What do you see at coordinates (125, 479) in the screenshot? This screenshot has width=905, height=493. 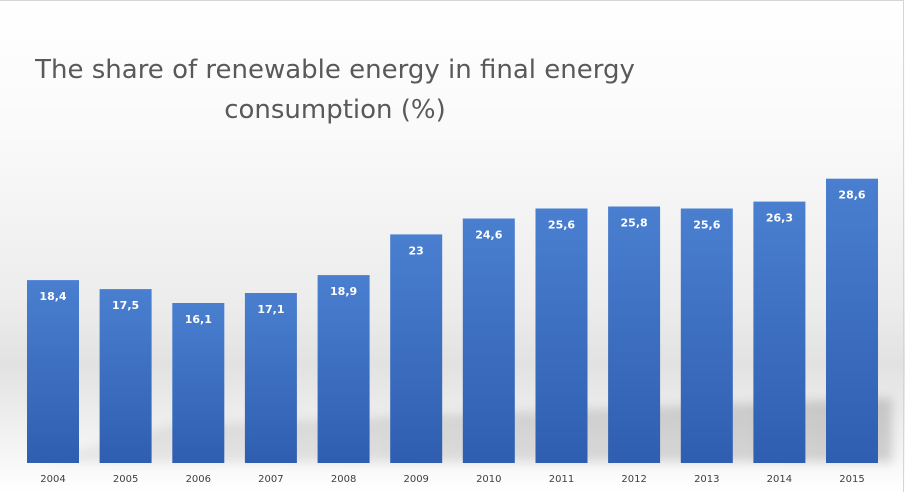 I see `x-tick-2005: 2005` at bounding box center [125, 479].